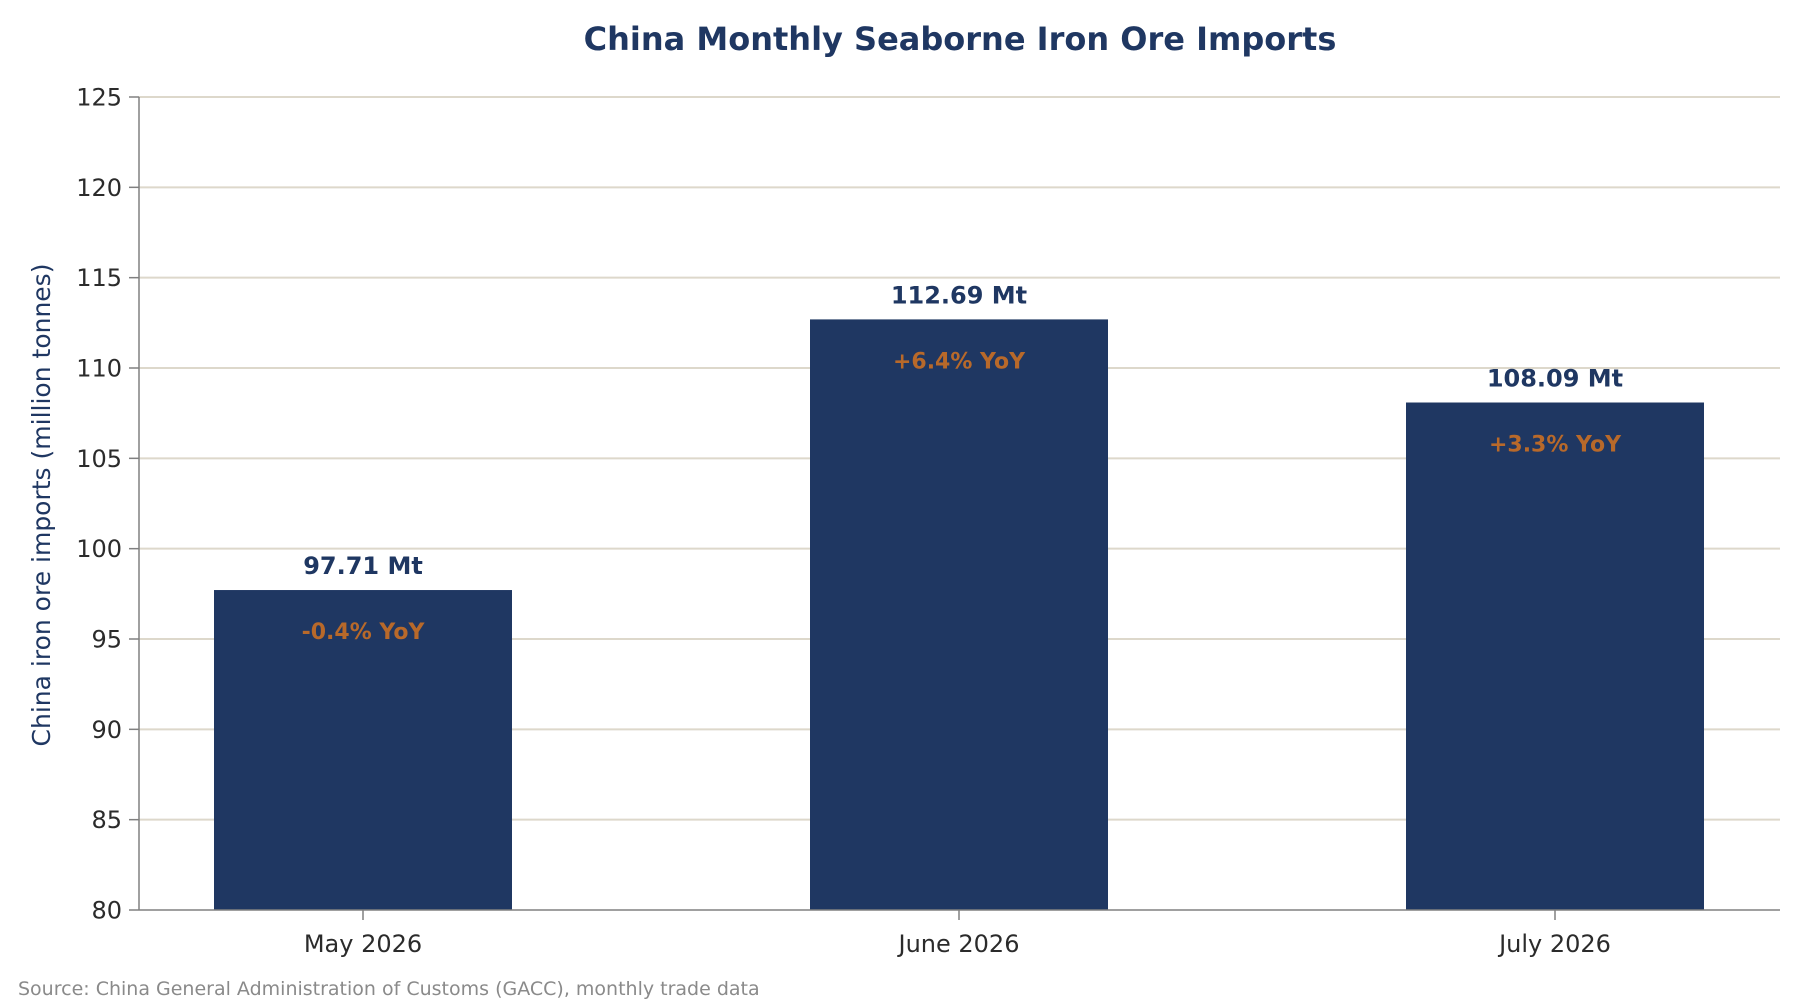  What do you see at coordinates (99, 188) in the screenshot?
I see `y-tick-label: 120` at bounding box center [99, 188].